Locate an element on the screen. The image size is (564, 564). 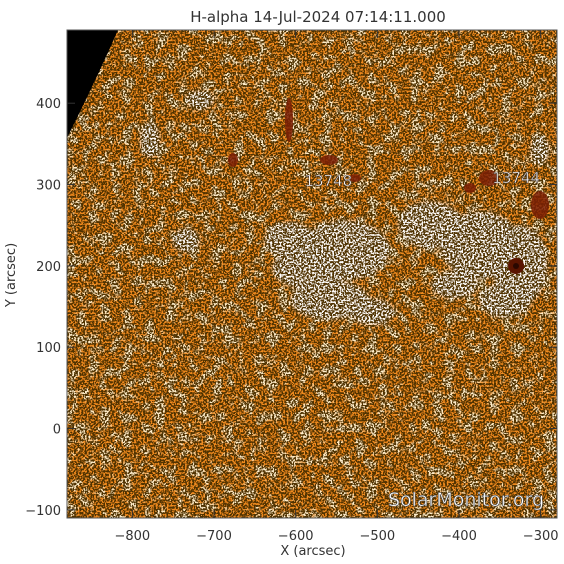
y-tick-label: 300 is located at coordinates (48, 186).